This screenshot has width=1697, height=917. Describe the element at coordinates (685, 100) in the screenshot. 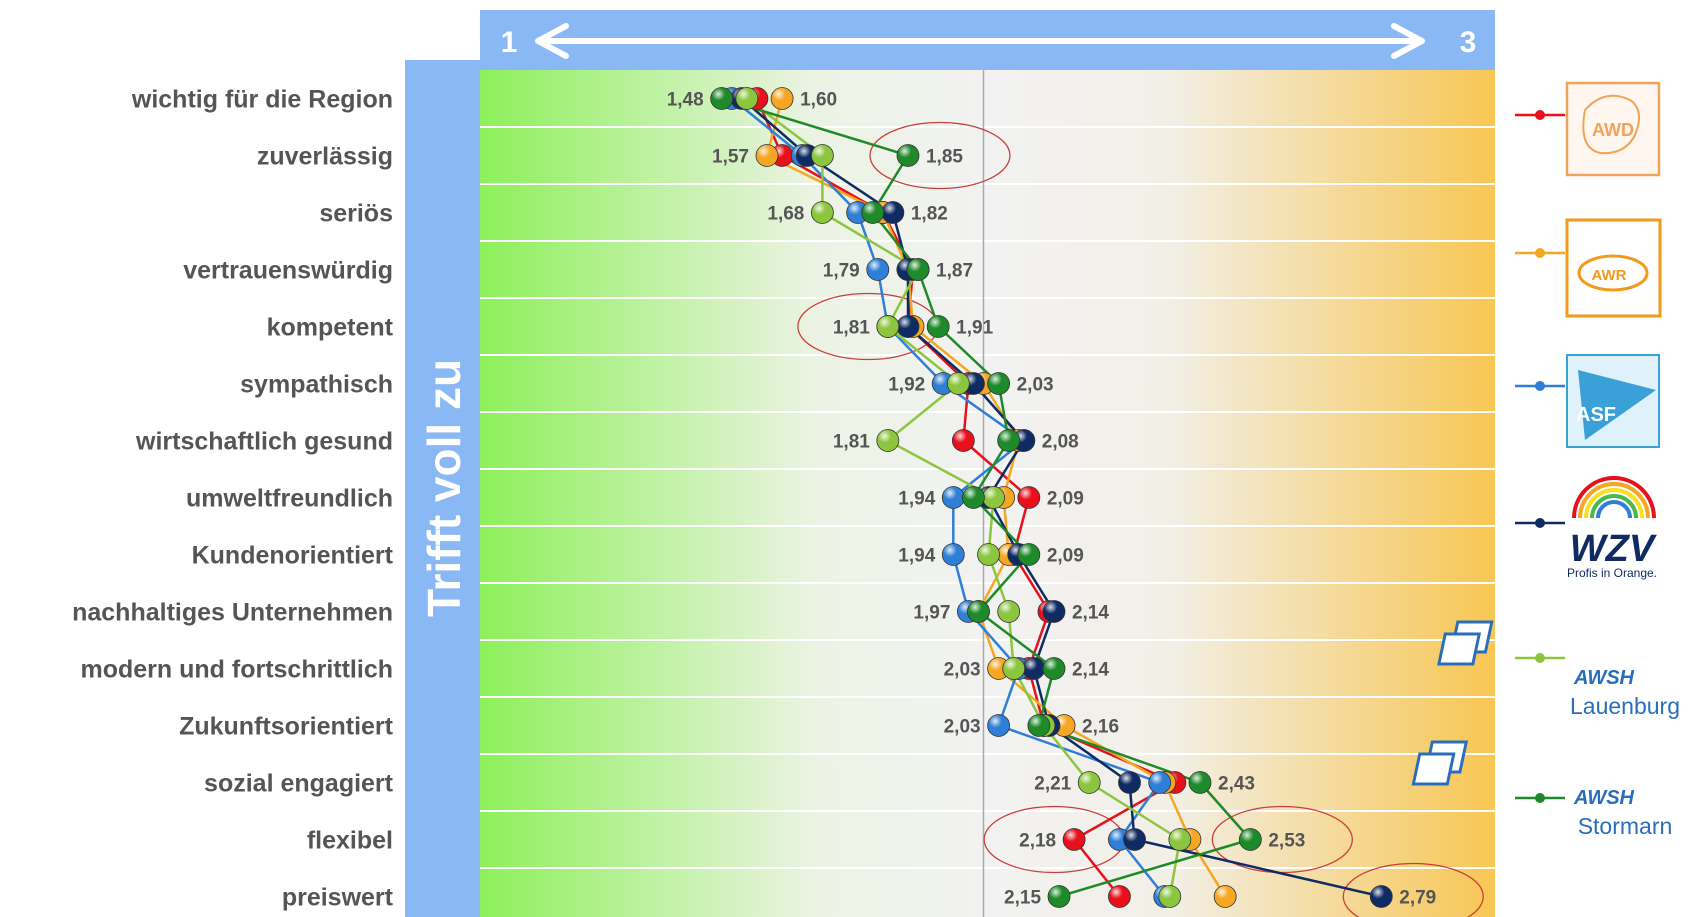

I see `min-value-label: 1,48` at that location.